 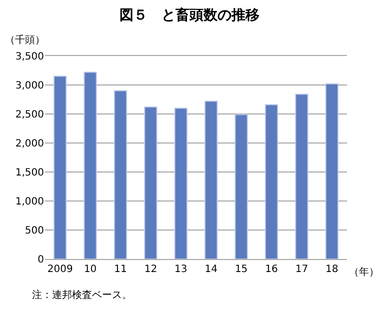 What do you see at coordinates (332, 269) in the screenshot?
I see `x-tick-label: 18` at bounding box center [332, 269].